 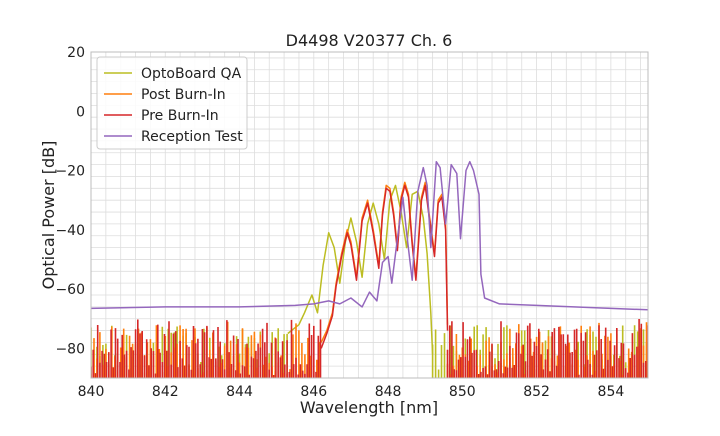 What do you see at coordinates (76, 53) in the screenshot?
I see `y-tick-label: 20` at bounding box center [76, 53].